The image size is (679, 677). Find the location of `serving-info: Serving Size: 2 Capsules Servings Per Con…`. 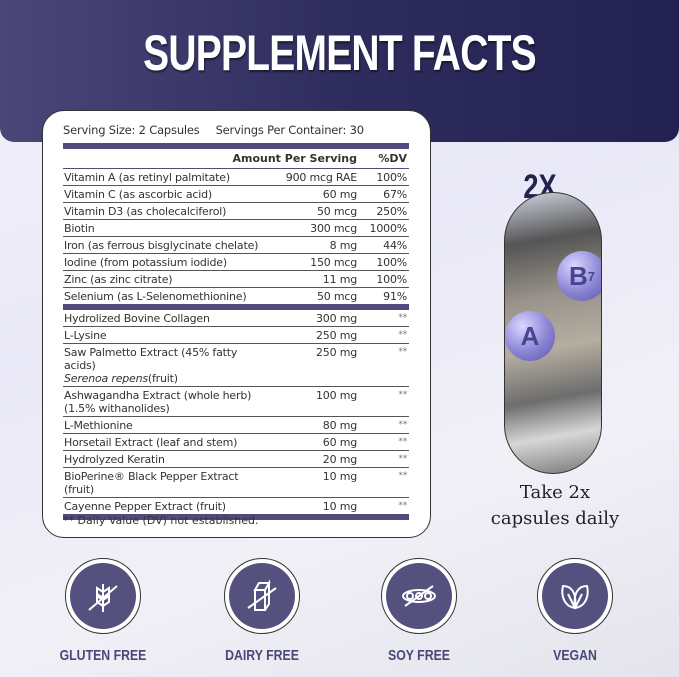

serving-info: Serving Size: 2 Capsules Servings Per Con… is located at coordinates (213, 130).